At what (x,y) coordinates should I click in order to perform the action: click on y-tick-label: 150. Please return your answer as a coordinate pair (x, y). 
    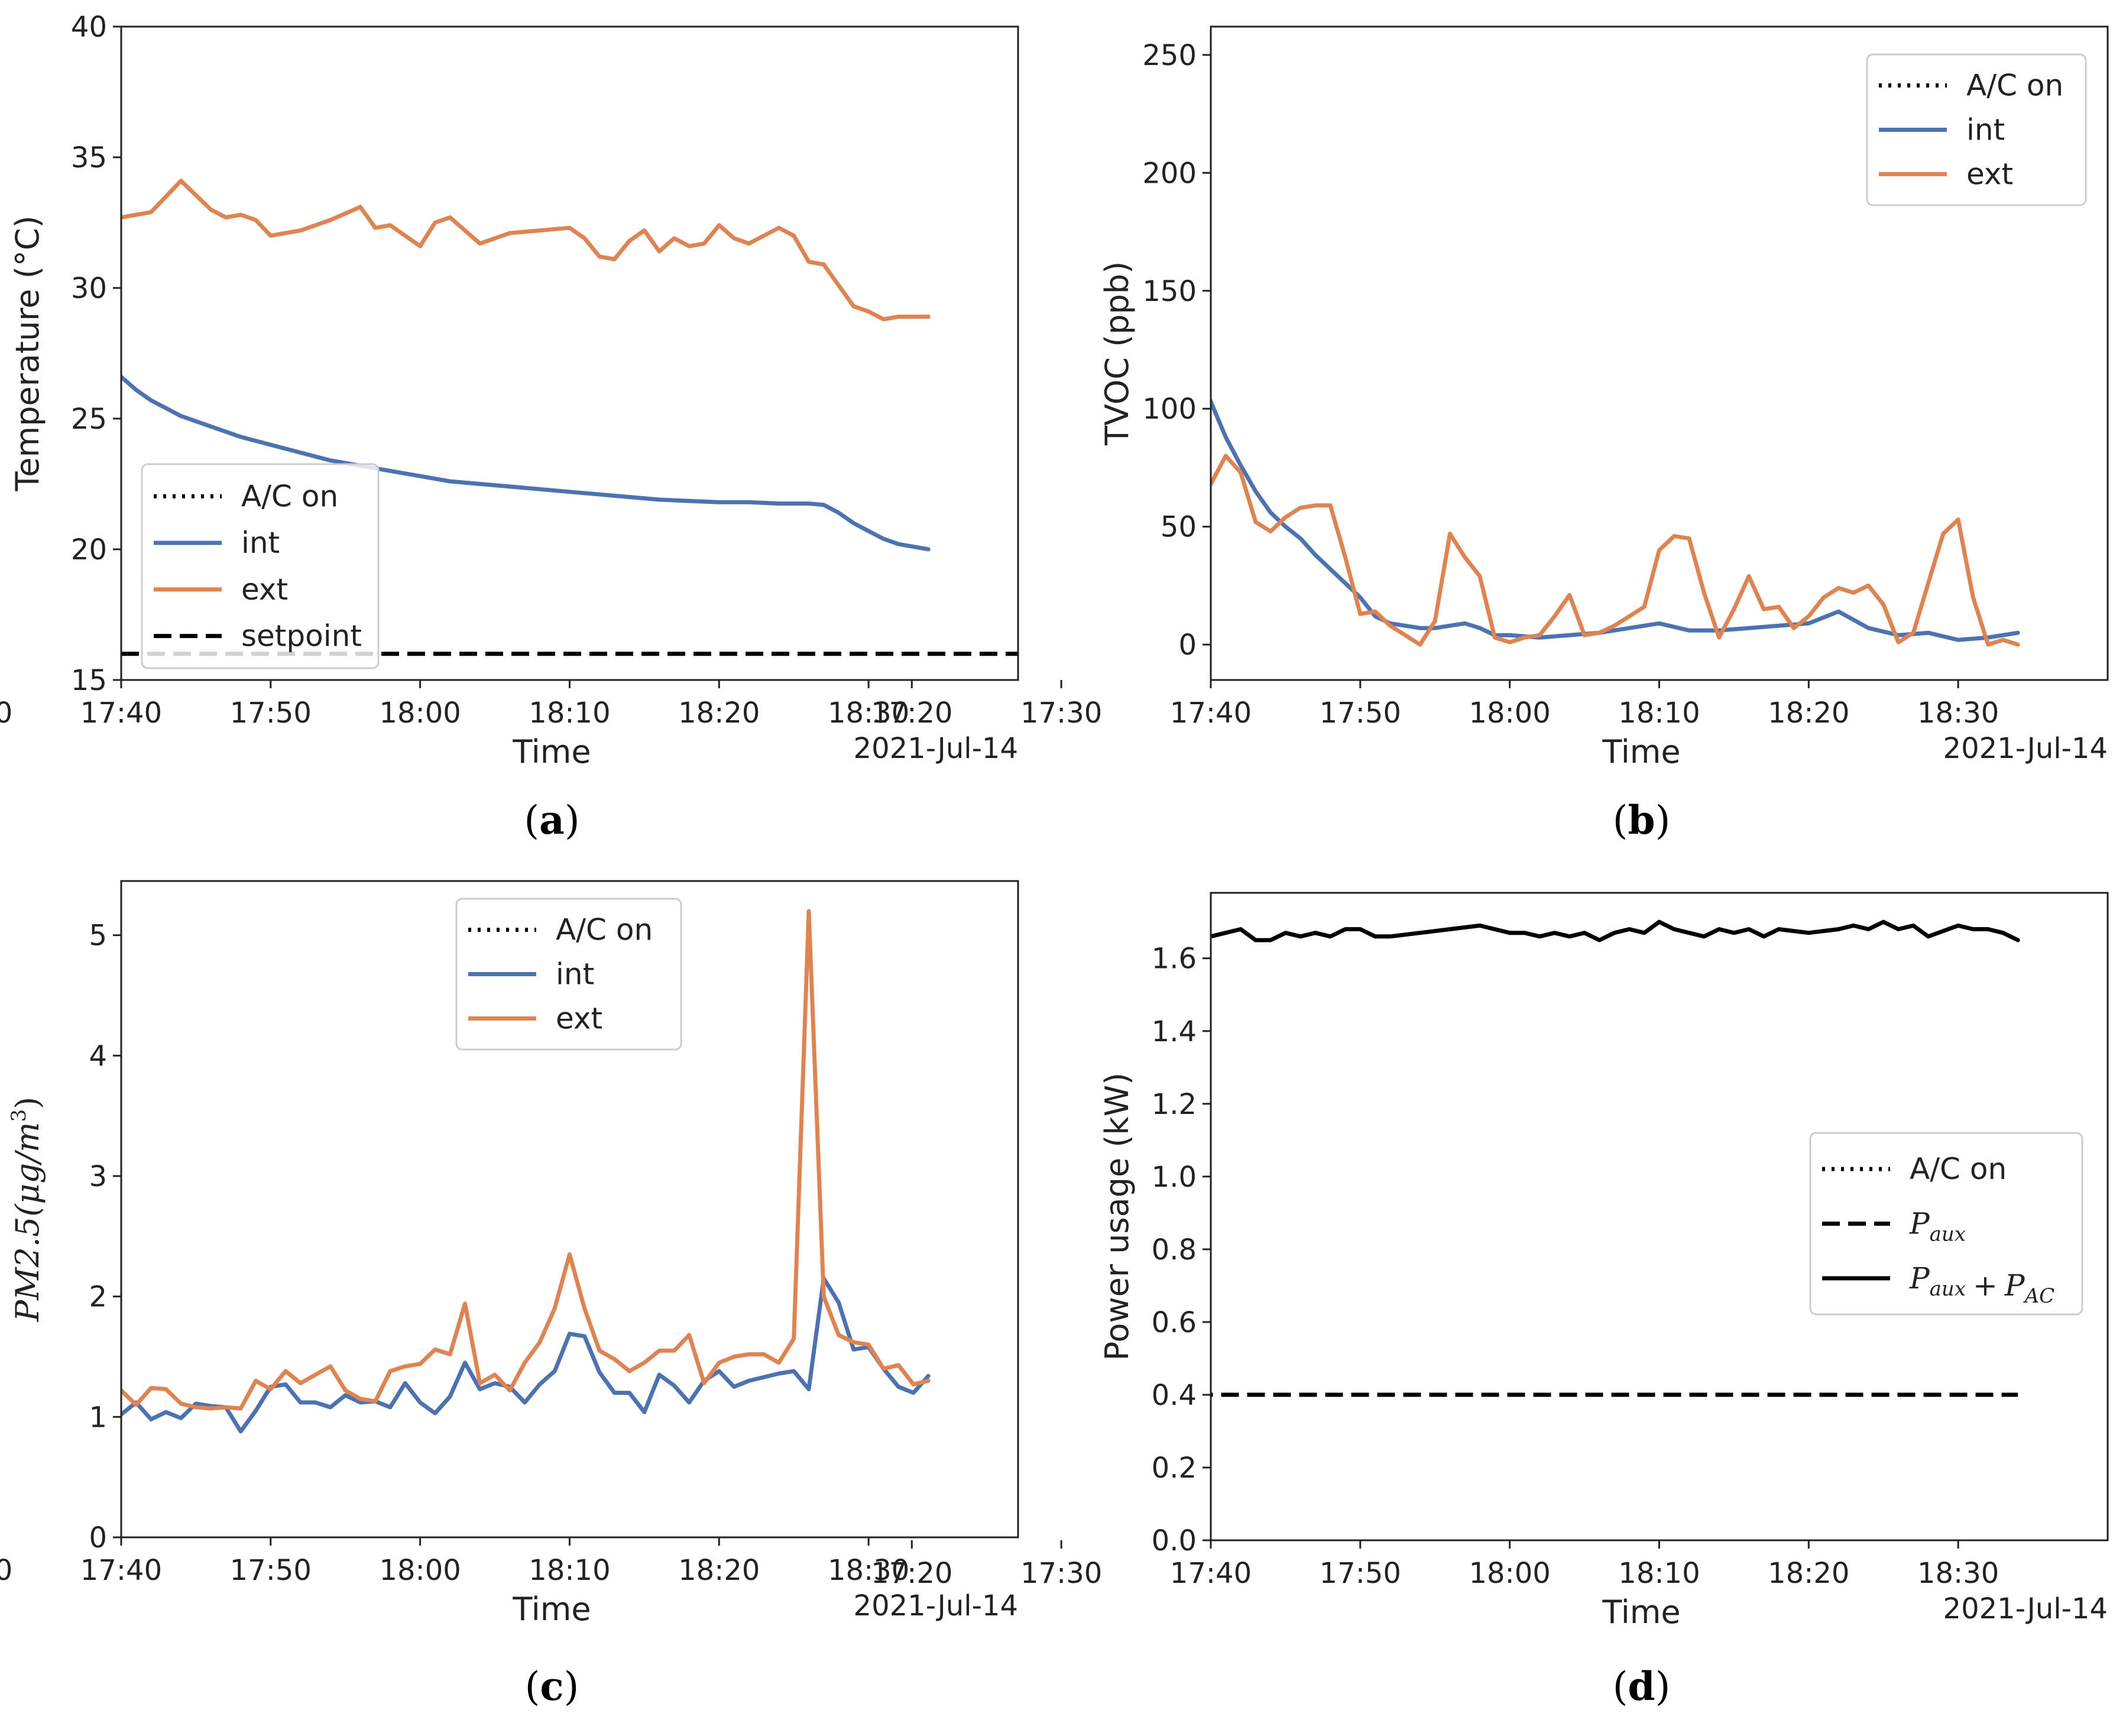
    Looking at the image, I should click on (1169, 291).